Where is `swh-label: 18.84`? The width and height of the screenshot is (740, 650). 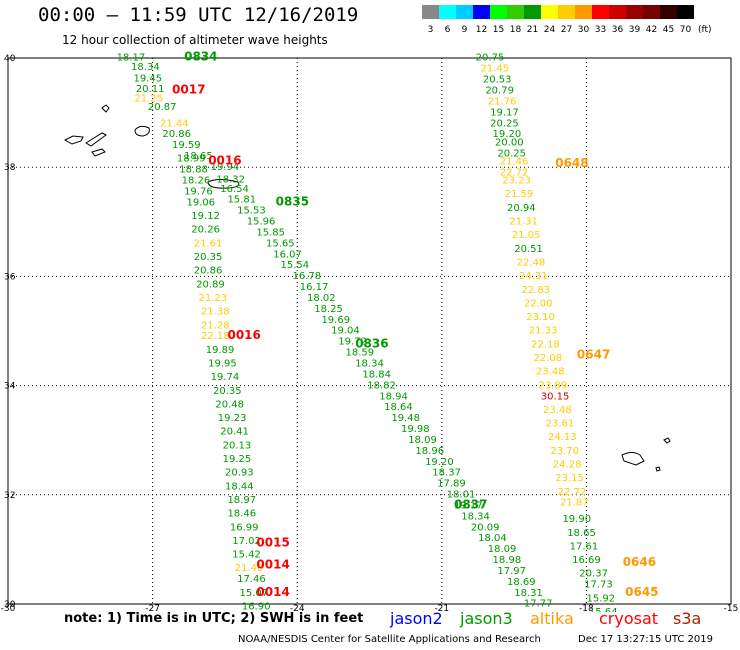 swh-label: 18.84 is located at coordinates (376, 374).